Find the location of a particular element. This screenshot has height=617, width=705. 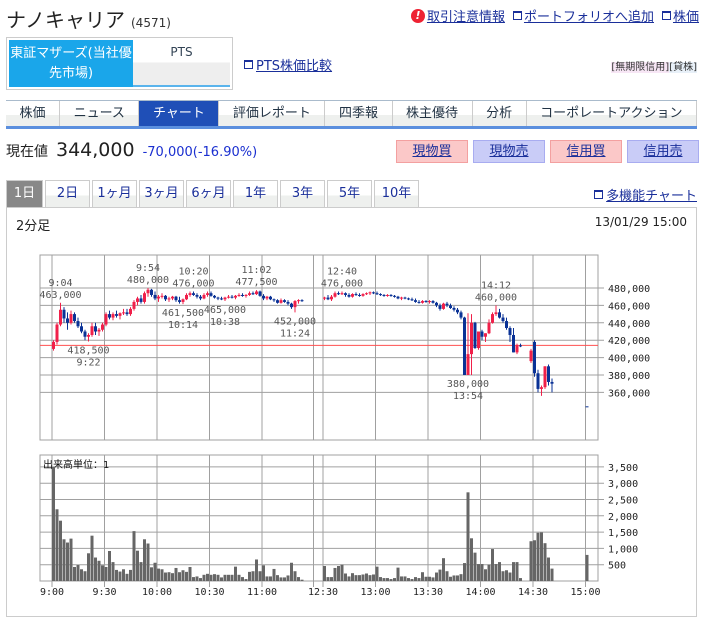

price-change: -70,000 is located at coordinates (167, 152).